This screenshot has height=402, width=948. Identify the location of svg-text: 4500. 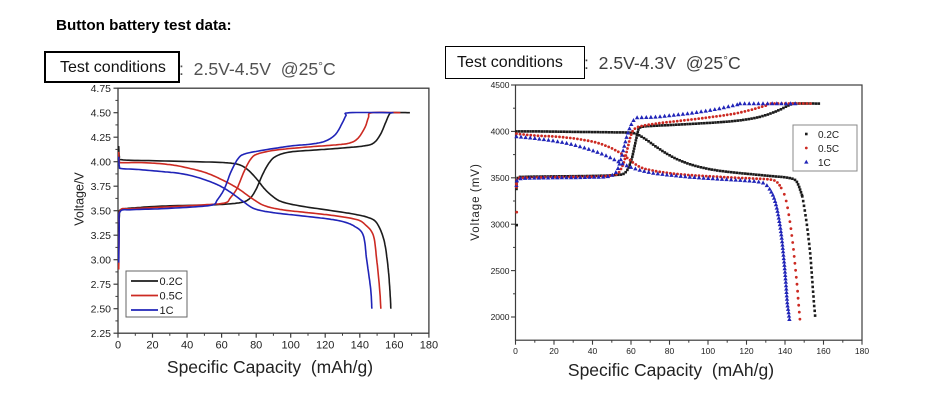
(500, 85).